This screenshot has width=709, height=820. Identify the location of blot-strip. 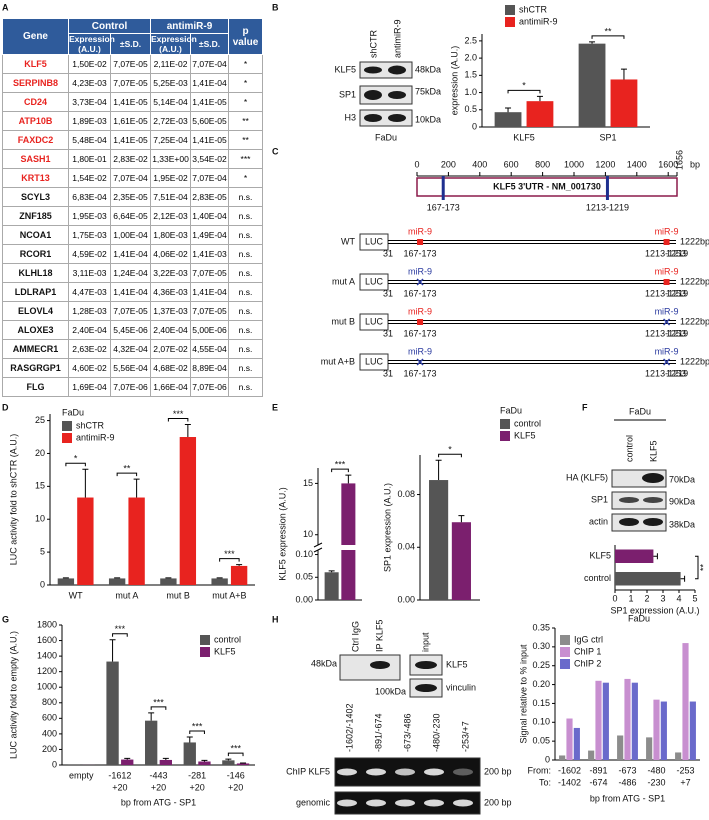
(370, 667).